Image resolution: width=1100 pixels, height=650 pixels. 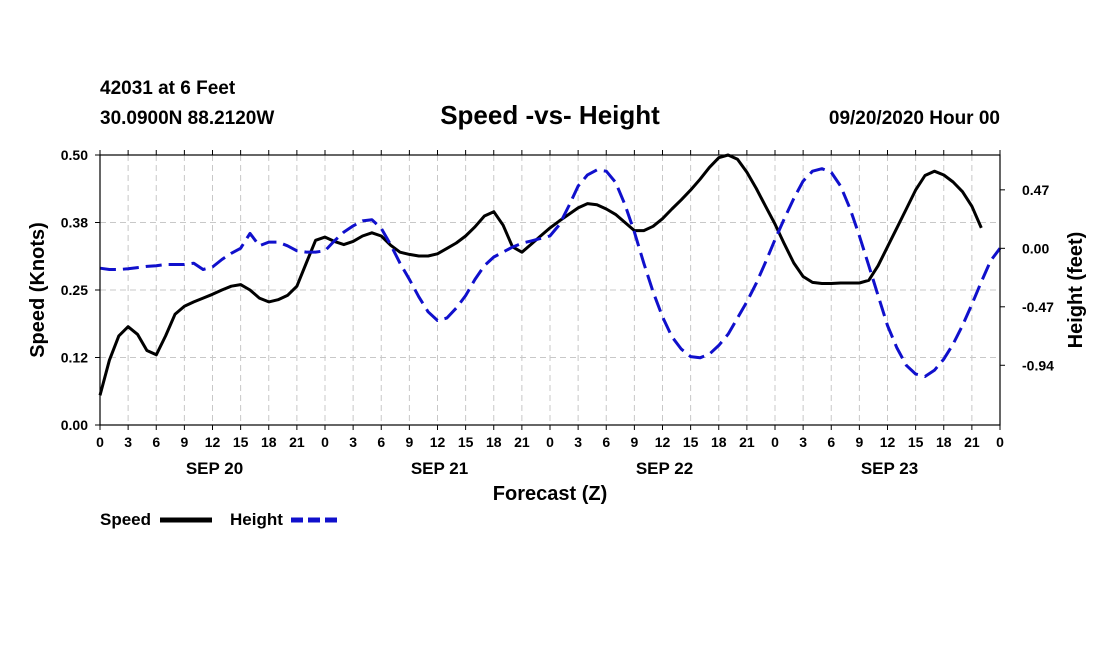 What do you see at coordinates (74, 425) in the screenshot?
I see `y-left-tick-label: 0.00` at bounding box center [74, 425].